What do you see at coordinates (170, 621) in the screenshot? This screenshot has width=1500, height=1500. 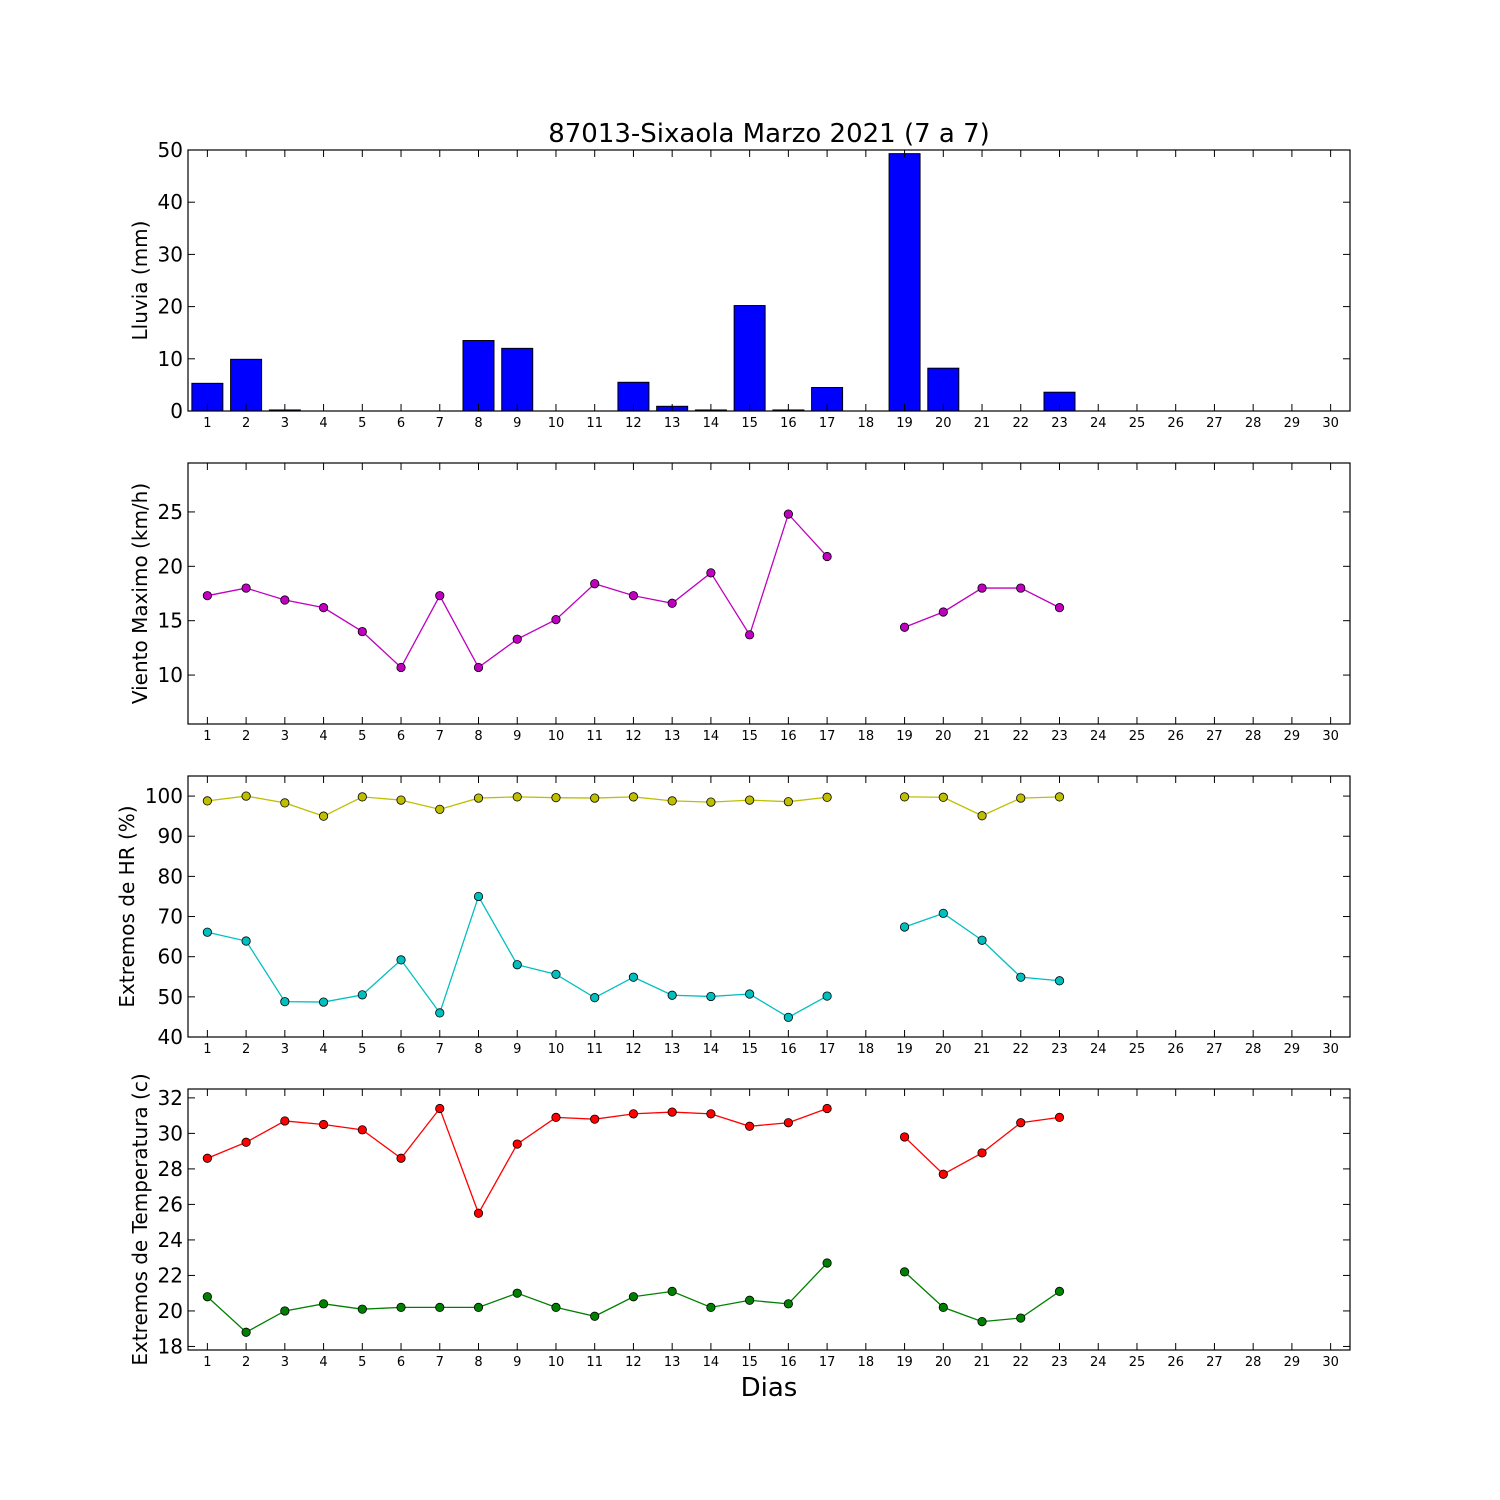 I see `y-tick-label: 15` at bounding box center [170, 621].